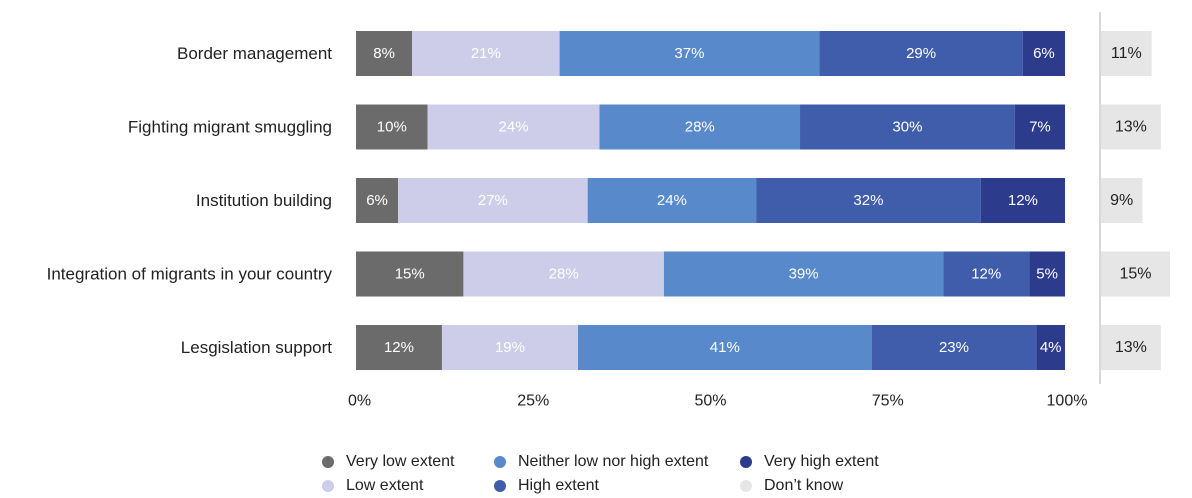  I want to click on data-label: 27%, so click(493, 200).